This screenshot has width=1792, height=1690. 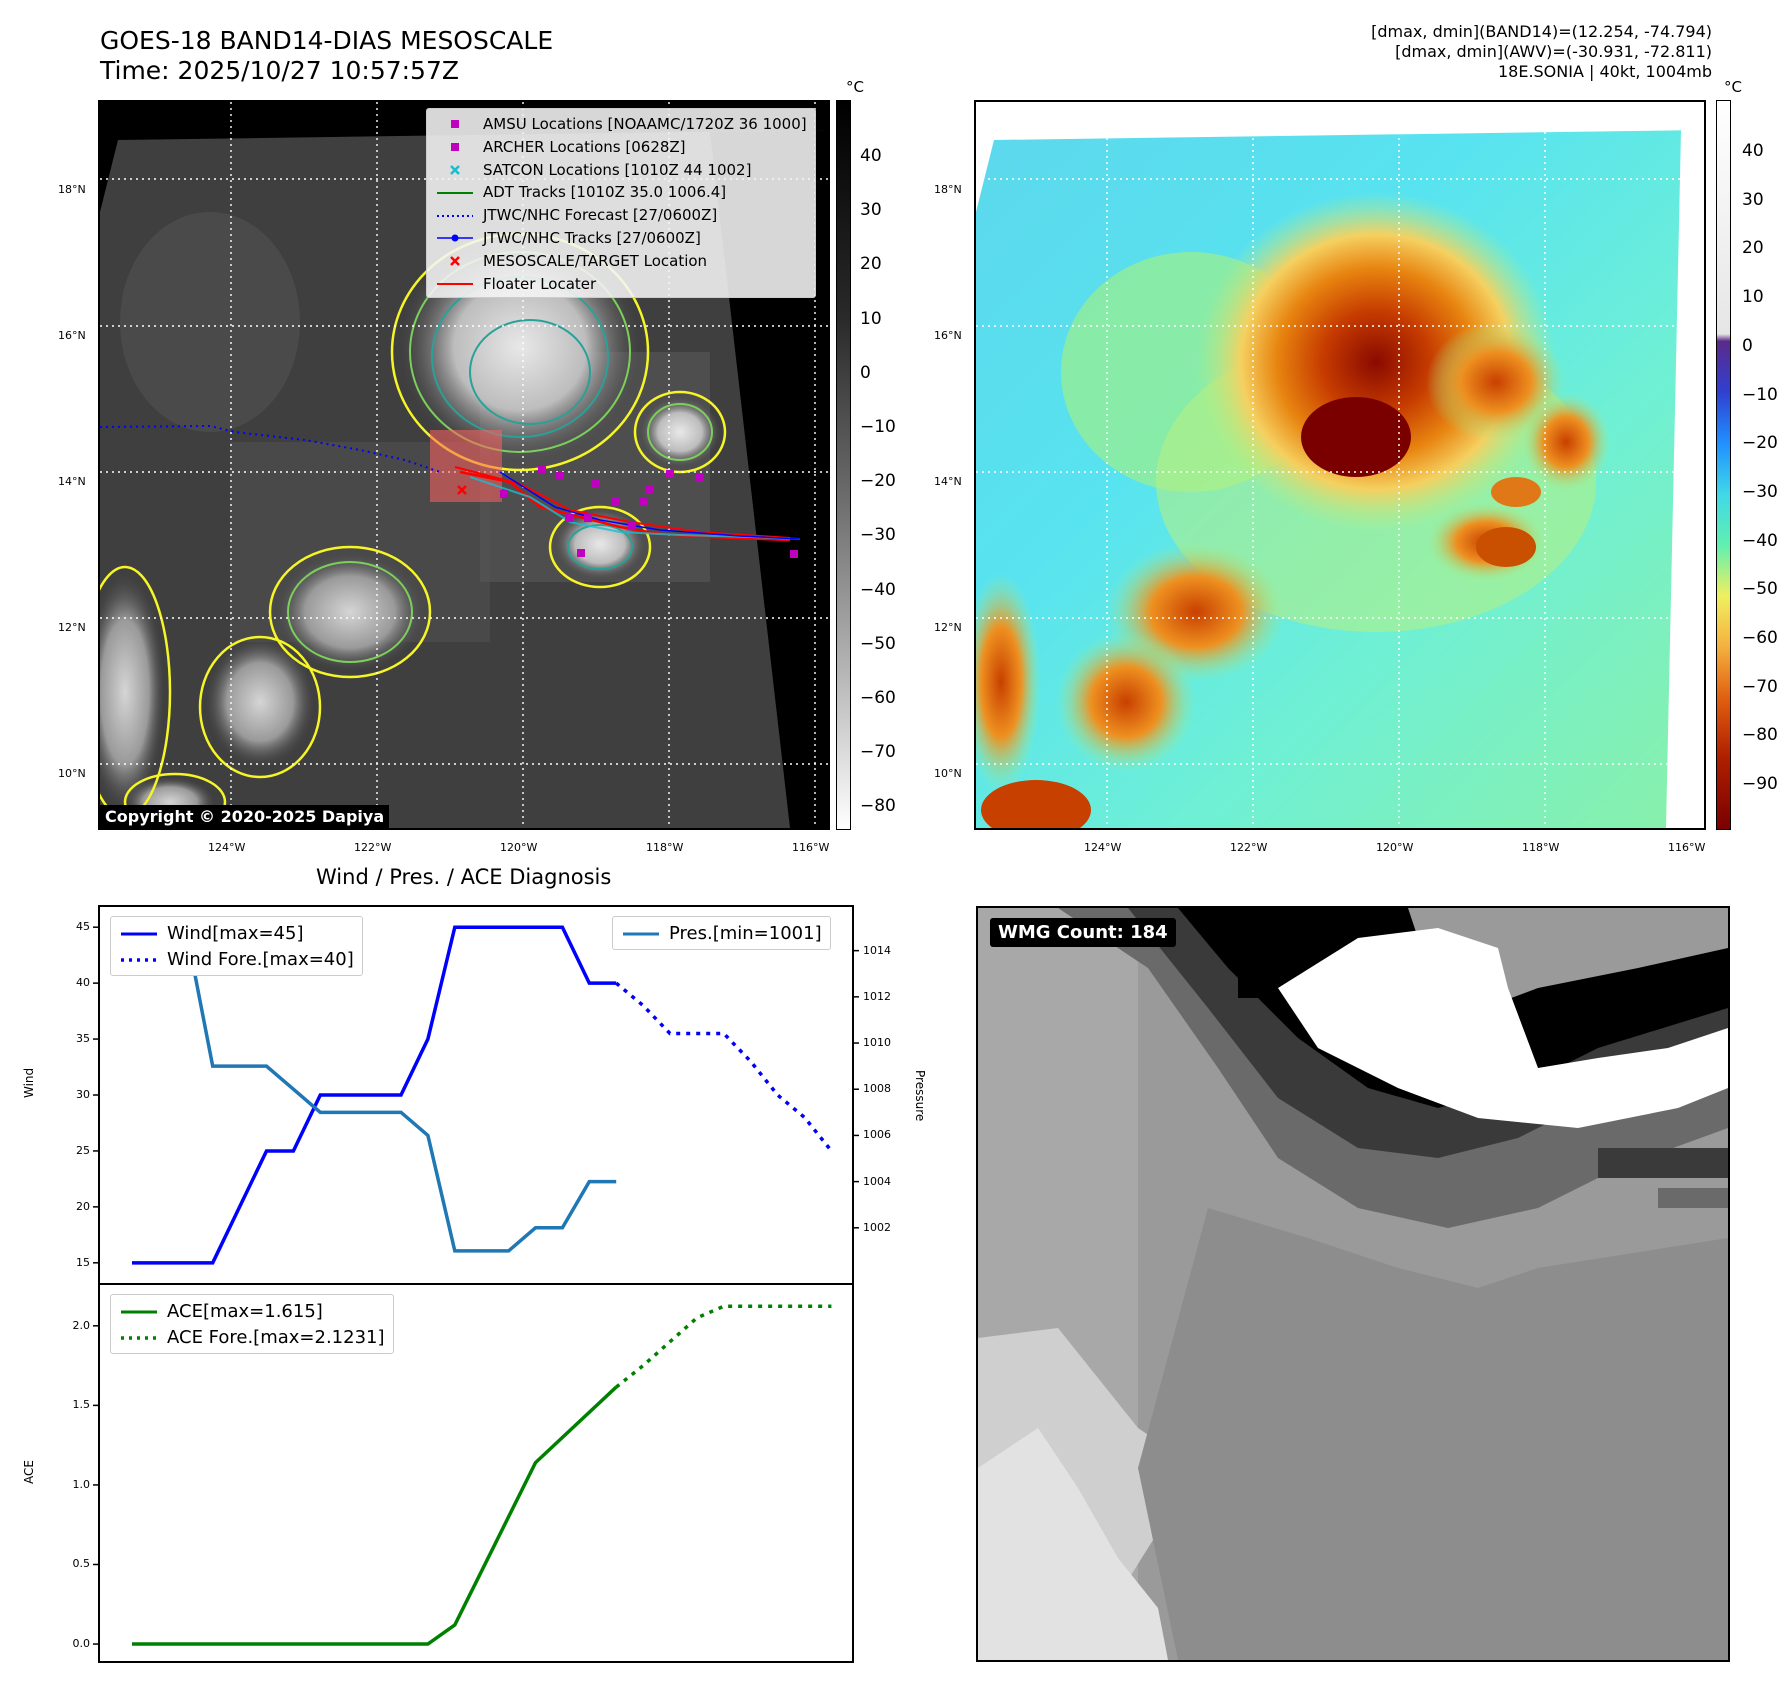 I want to click on pressure-tick-label: 1004, so click(x=877, y=1181).